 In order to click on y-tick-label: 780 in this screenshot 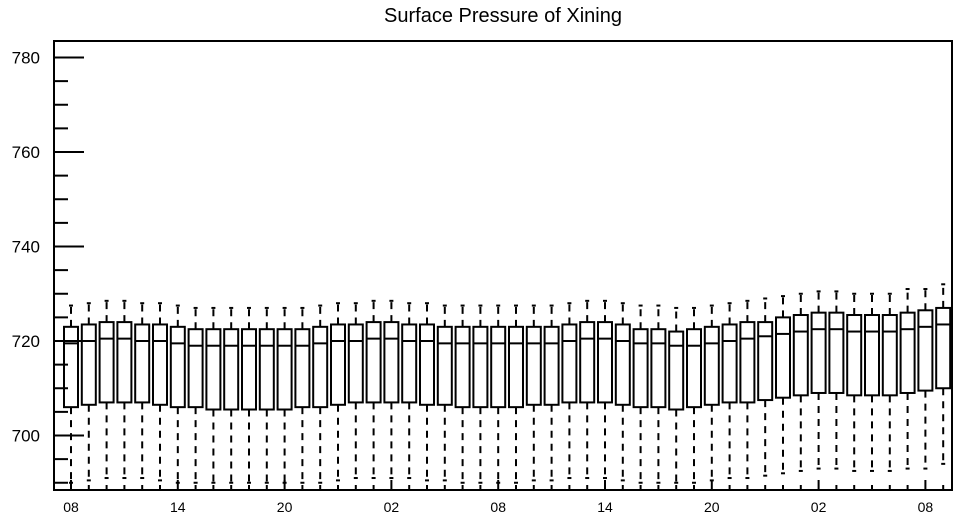, I will do `click(26, 58)`.